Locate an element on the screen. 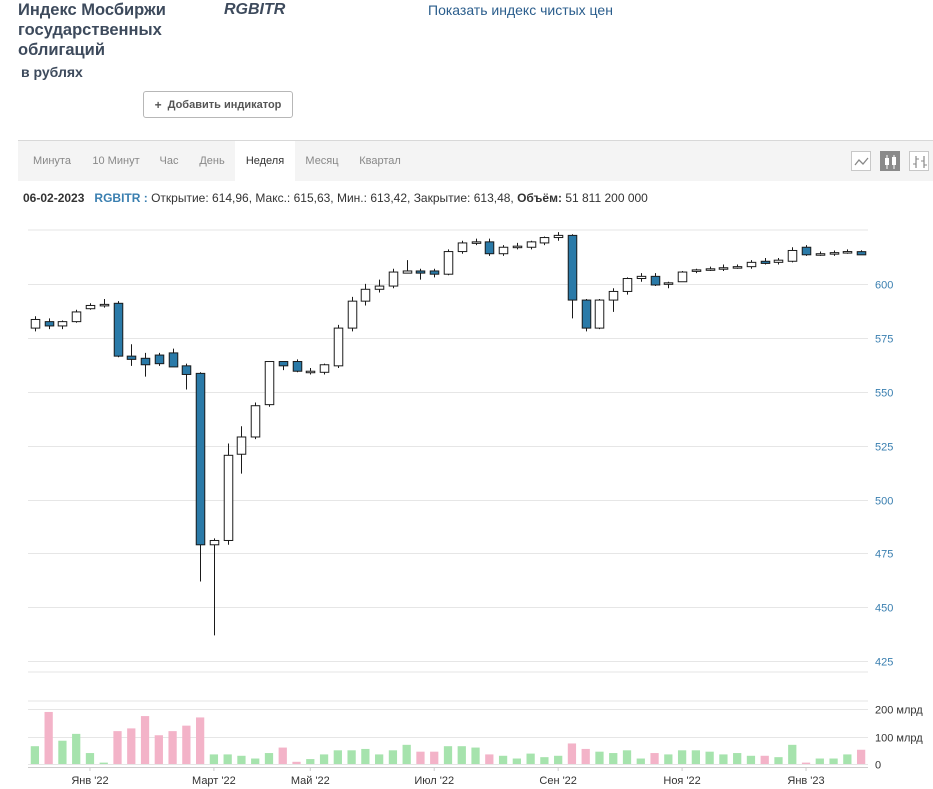 The image size is (933, 789). plus-icon: + is located at coordinates (158, 104).